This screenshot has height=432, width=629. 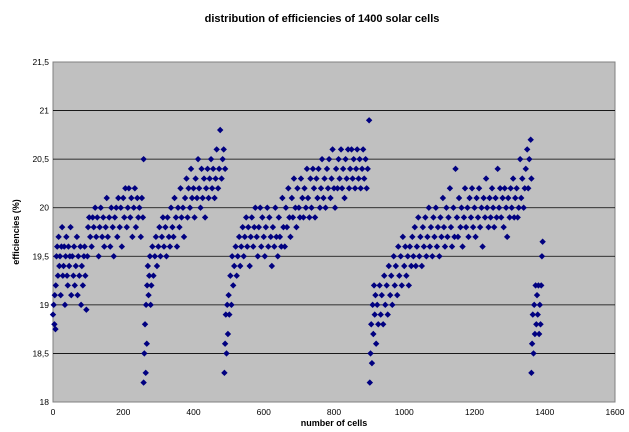 What do you see at coordinates (264, 412) in the screenshot?
I see `x-tick-label: 600` at bounding box center [264, 412].